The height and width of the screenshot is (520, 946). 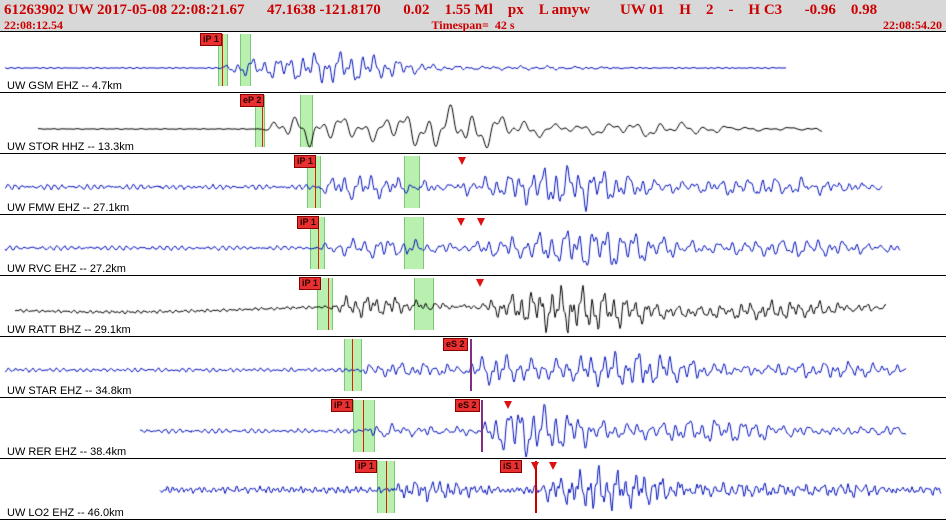 I want to click on waveform-stor, so click(x=473, y=123).